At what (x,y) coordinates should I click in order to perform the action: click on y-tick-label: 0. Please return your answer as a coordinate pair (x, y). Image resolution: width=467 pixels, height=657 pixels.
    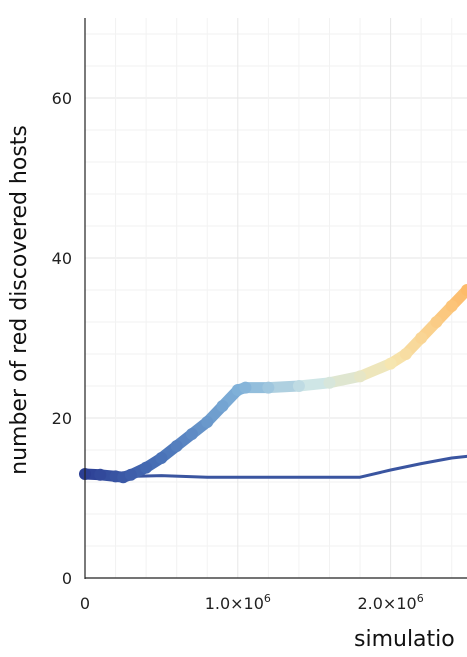
    Looking at the image, I should click on (67, 578).